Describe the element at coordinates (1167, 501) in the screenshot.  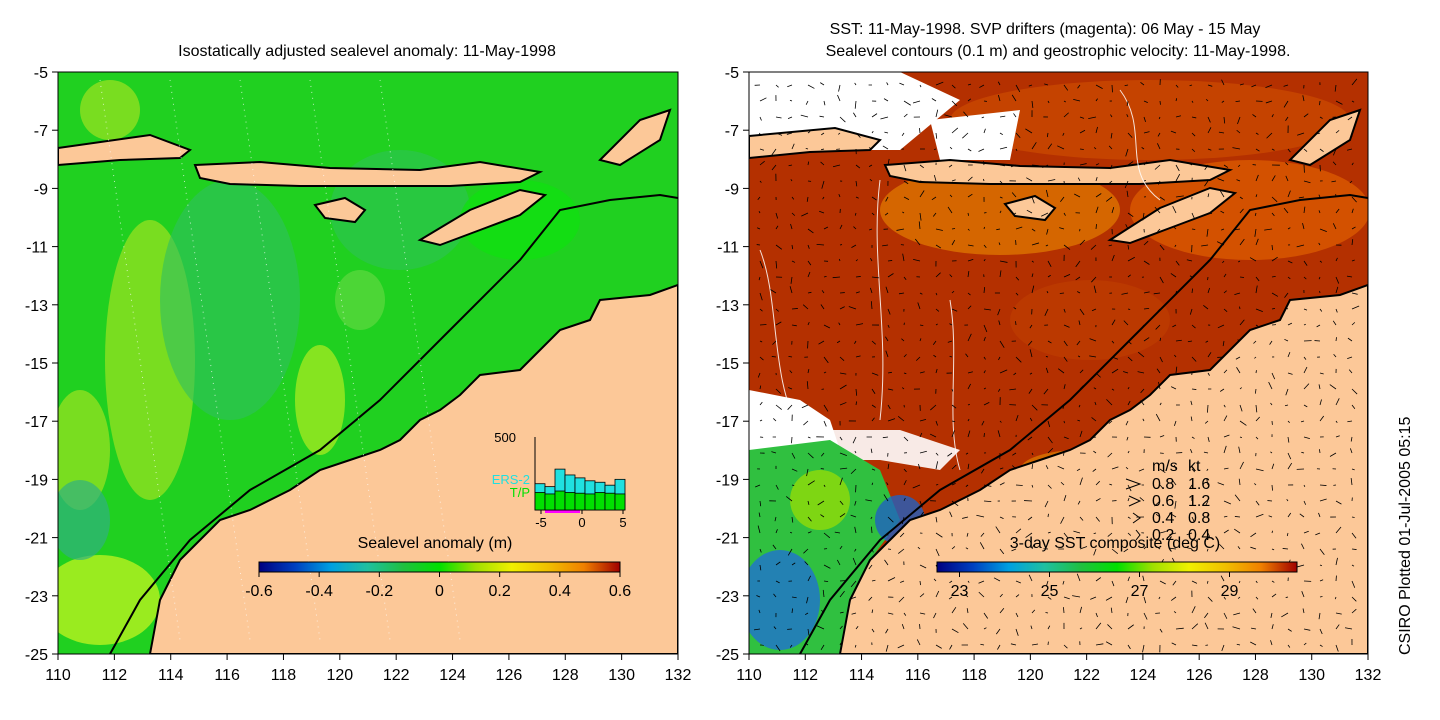
I see `velocity-key: m/s kt 0.8 1.60.6 1.20.4 0.80.2 0.4` at that location.